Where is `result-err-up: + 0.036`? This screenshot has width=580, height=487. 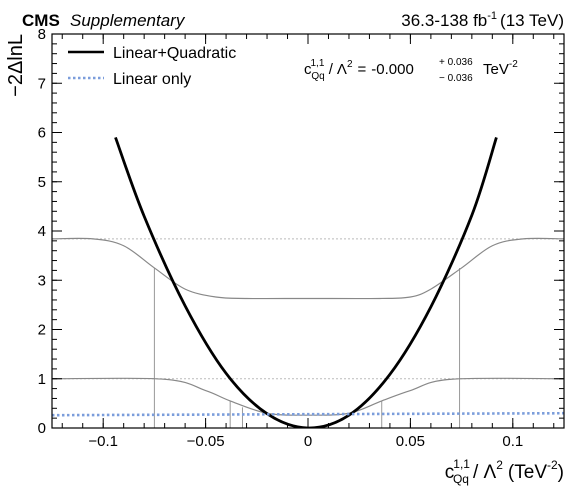 result-err-up: + 0.036 is located at coordinates (456, 62).